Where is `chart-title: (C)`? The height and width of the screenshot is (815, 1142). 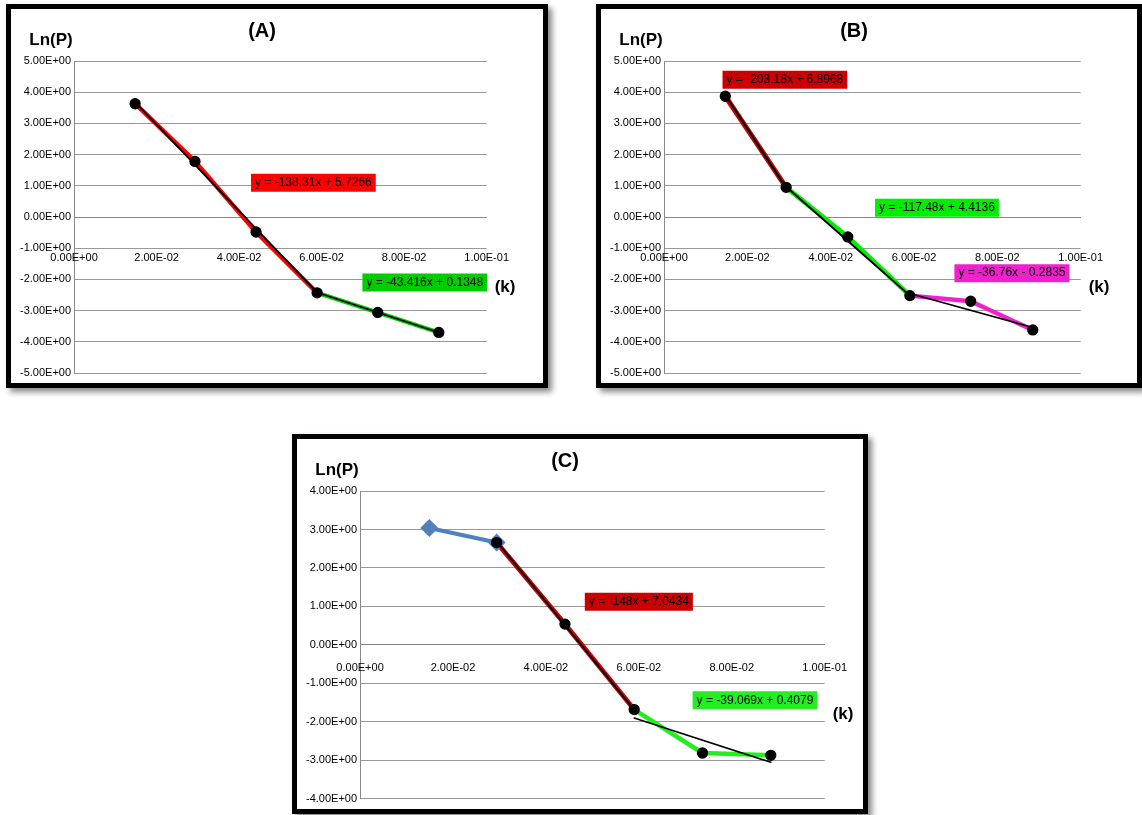
chart-title: (C) is located at coordinates (565, 459).